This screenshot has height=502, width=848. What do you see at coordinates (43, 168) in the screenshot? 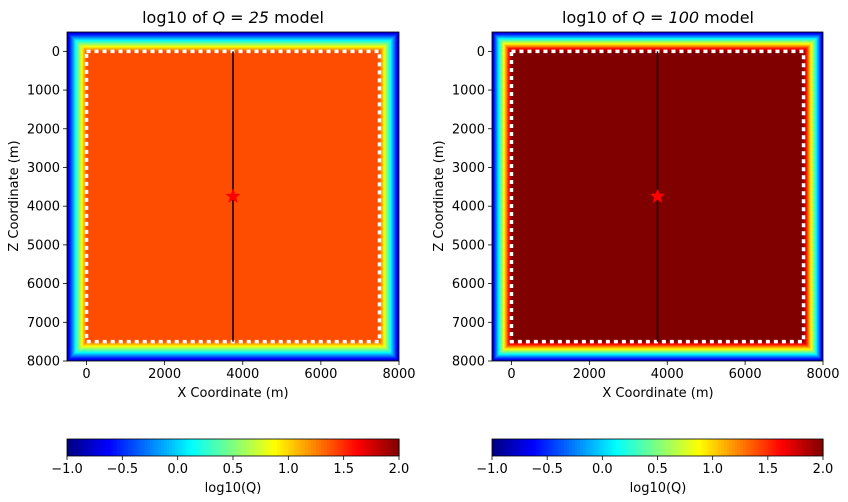
I see `y-tick-label: 3000` at bounding box center [43, 168].